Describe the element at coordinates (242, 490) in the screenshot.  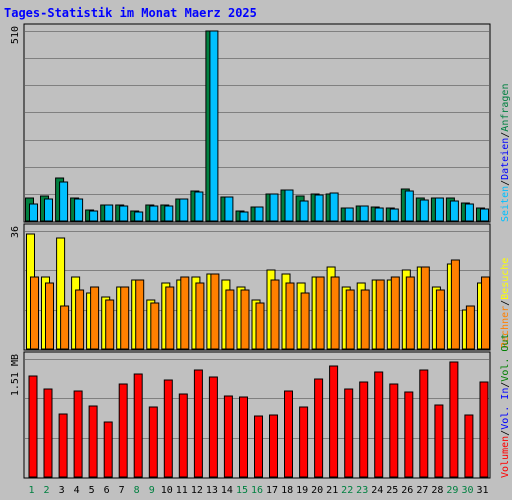
I see `day-label-15: 15` at that location.